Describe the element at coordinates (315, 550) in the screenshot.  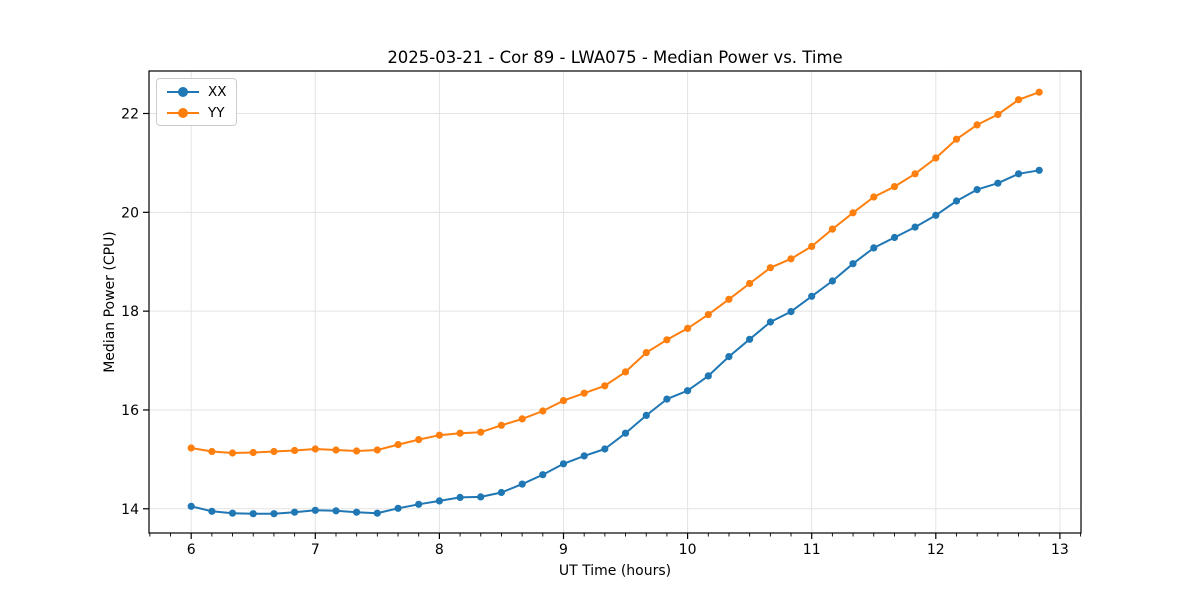
I see `x-tick-label: 7` at that location.